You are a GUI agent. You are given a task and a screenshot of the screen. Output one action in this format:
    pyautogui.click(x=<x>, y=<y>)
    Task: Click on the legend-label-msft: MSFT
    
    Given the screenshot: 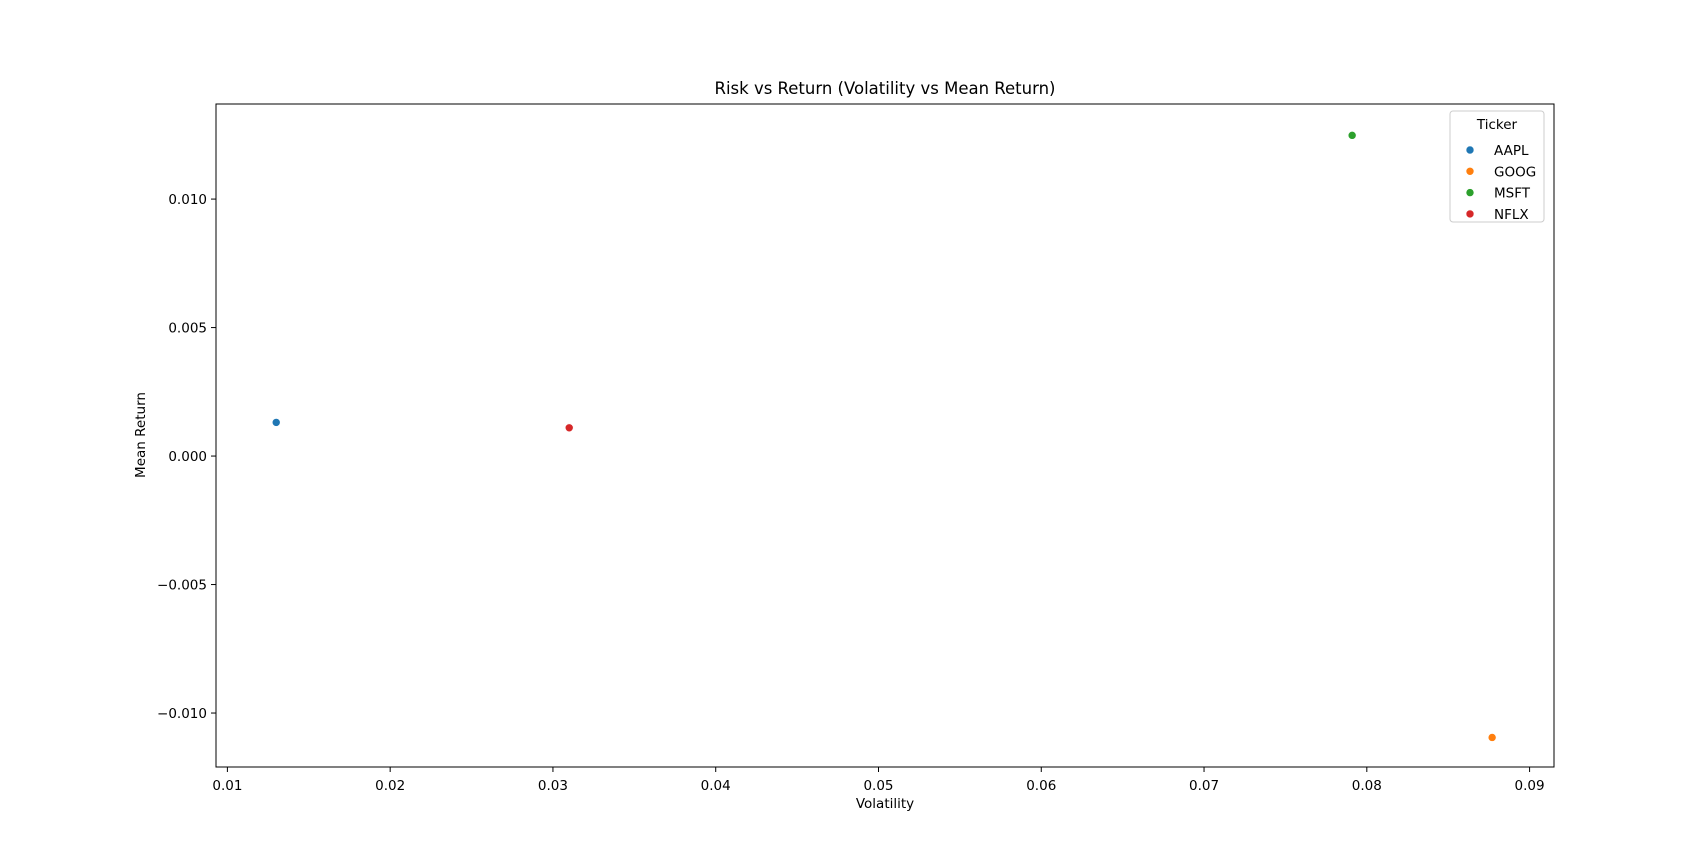 What is the action you would take?
    pyautogui.click(x=1512, y=194)
    